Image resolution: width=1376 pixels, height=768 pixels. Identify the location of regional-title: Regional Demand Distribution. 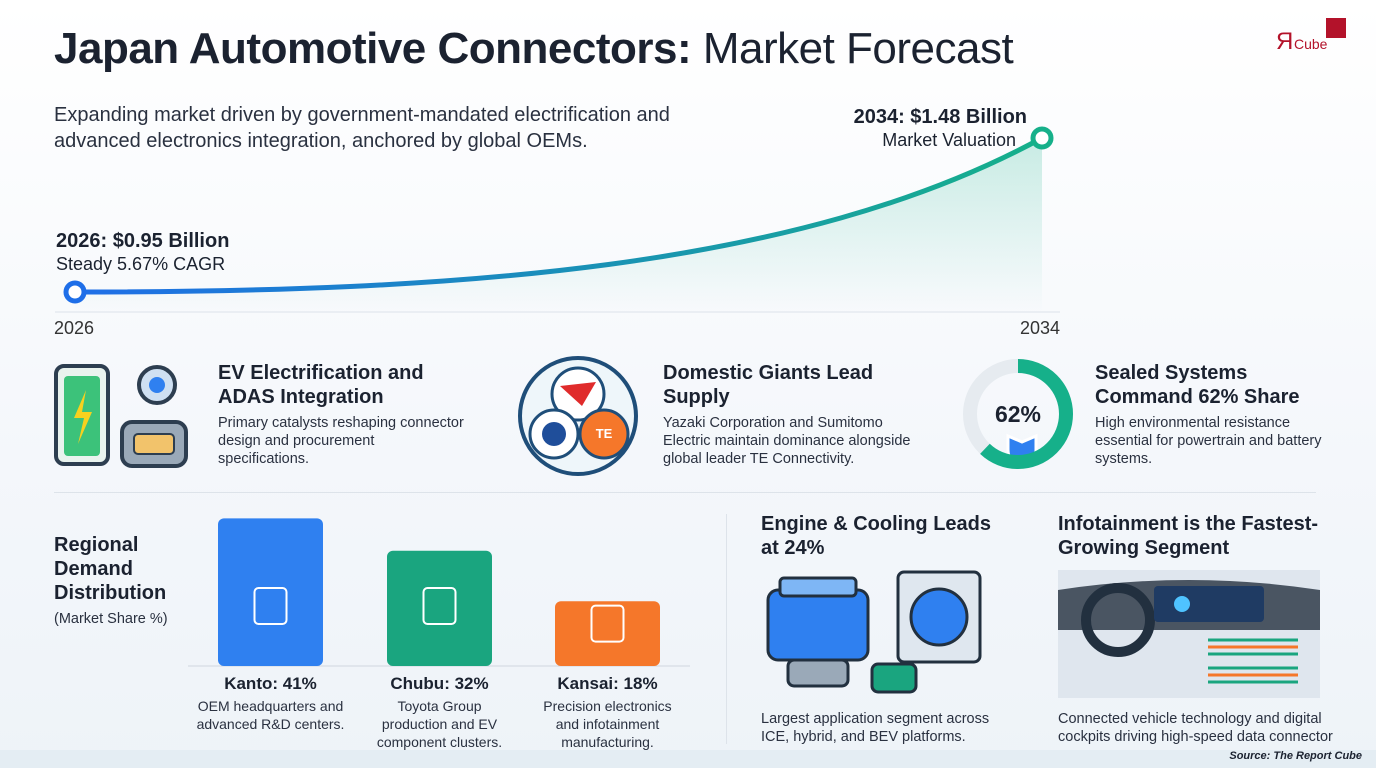
(110, 569).